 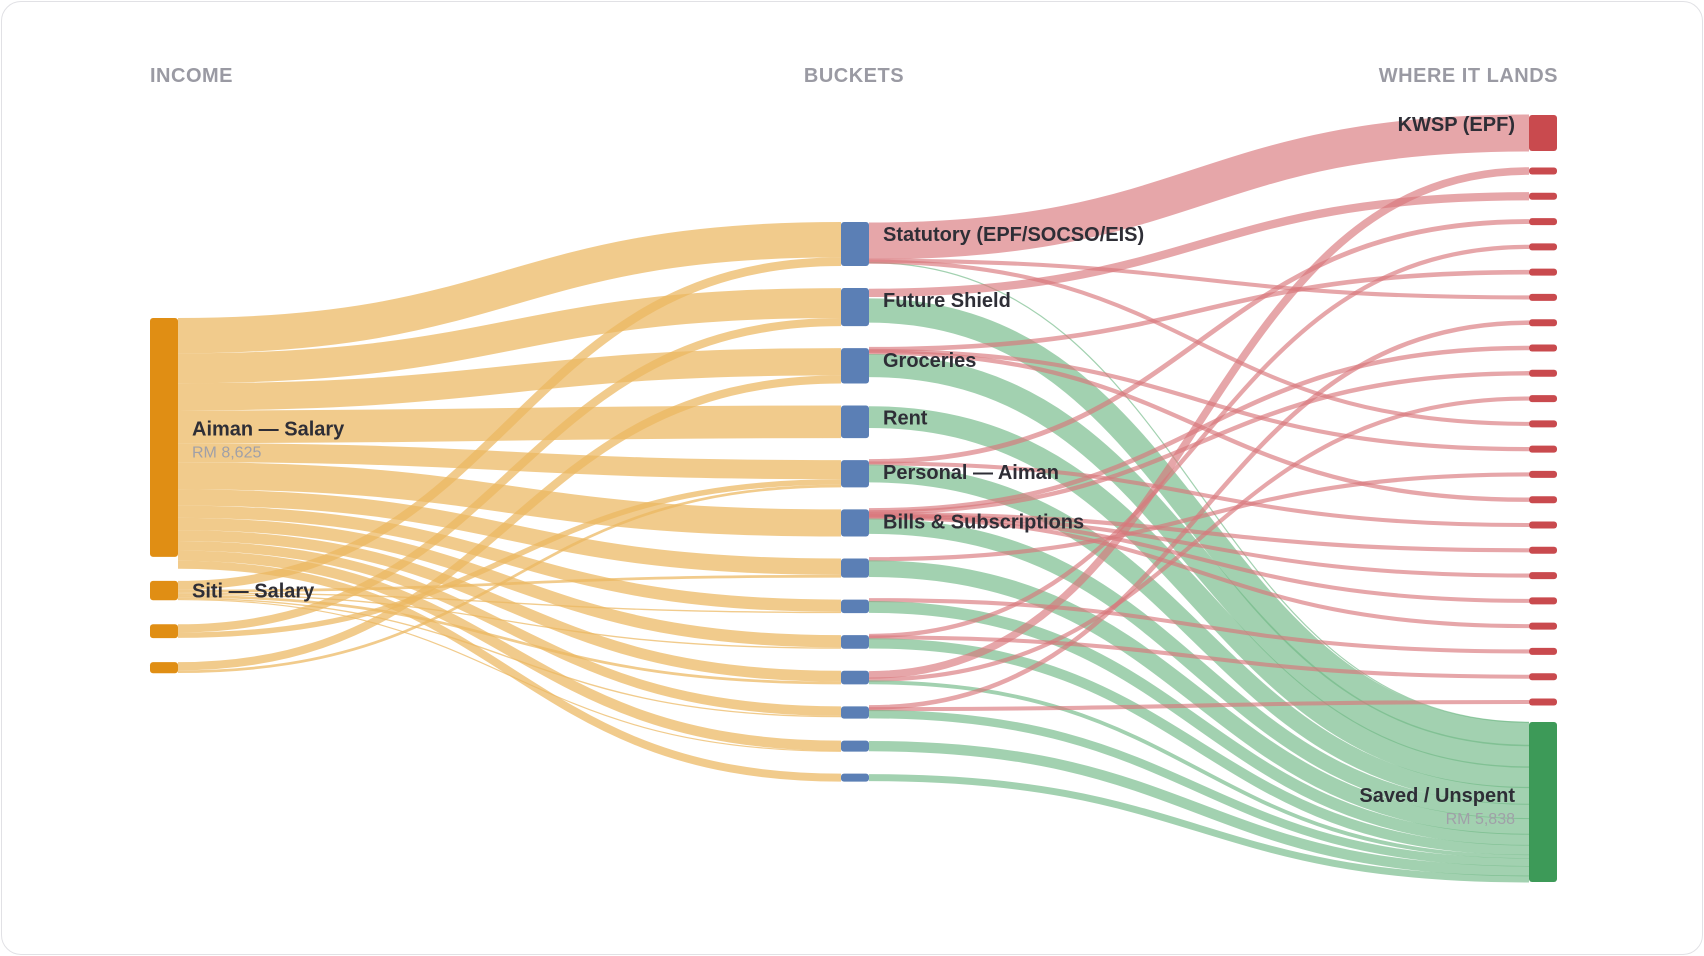 What do you see at coordinates (509, 336) in the screenshot?
I see `flow-link-aiman-to-future` at bounding box center [509, 336].